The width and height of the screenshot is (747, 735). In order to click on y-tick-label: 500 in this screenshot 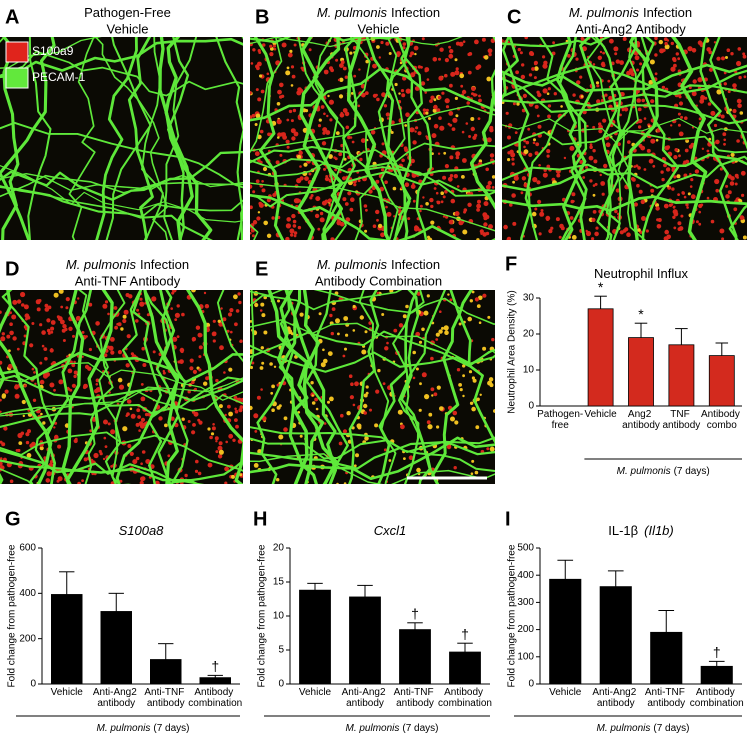, I will do `click(525, 548)`.